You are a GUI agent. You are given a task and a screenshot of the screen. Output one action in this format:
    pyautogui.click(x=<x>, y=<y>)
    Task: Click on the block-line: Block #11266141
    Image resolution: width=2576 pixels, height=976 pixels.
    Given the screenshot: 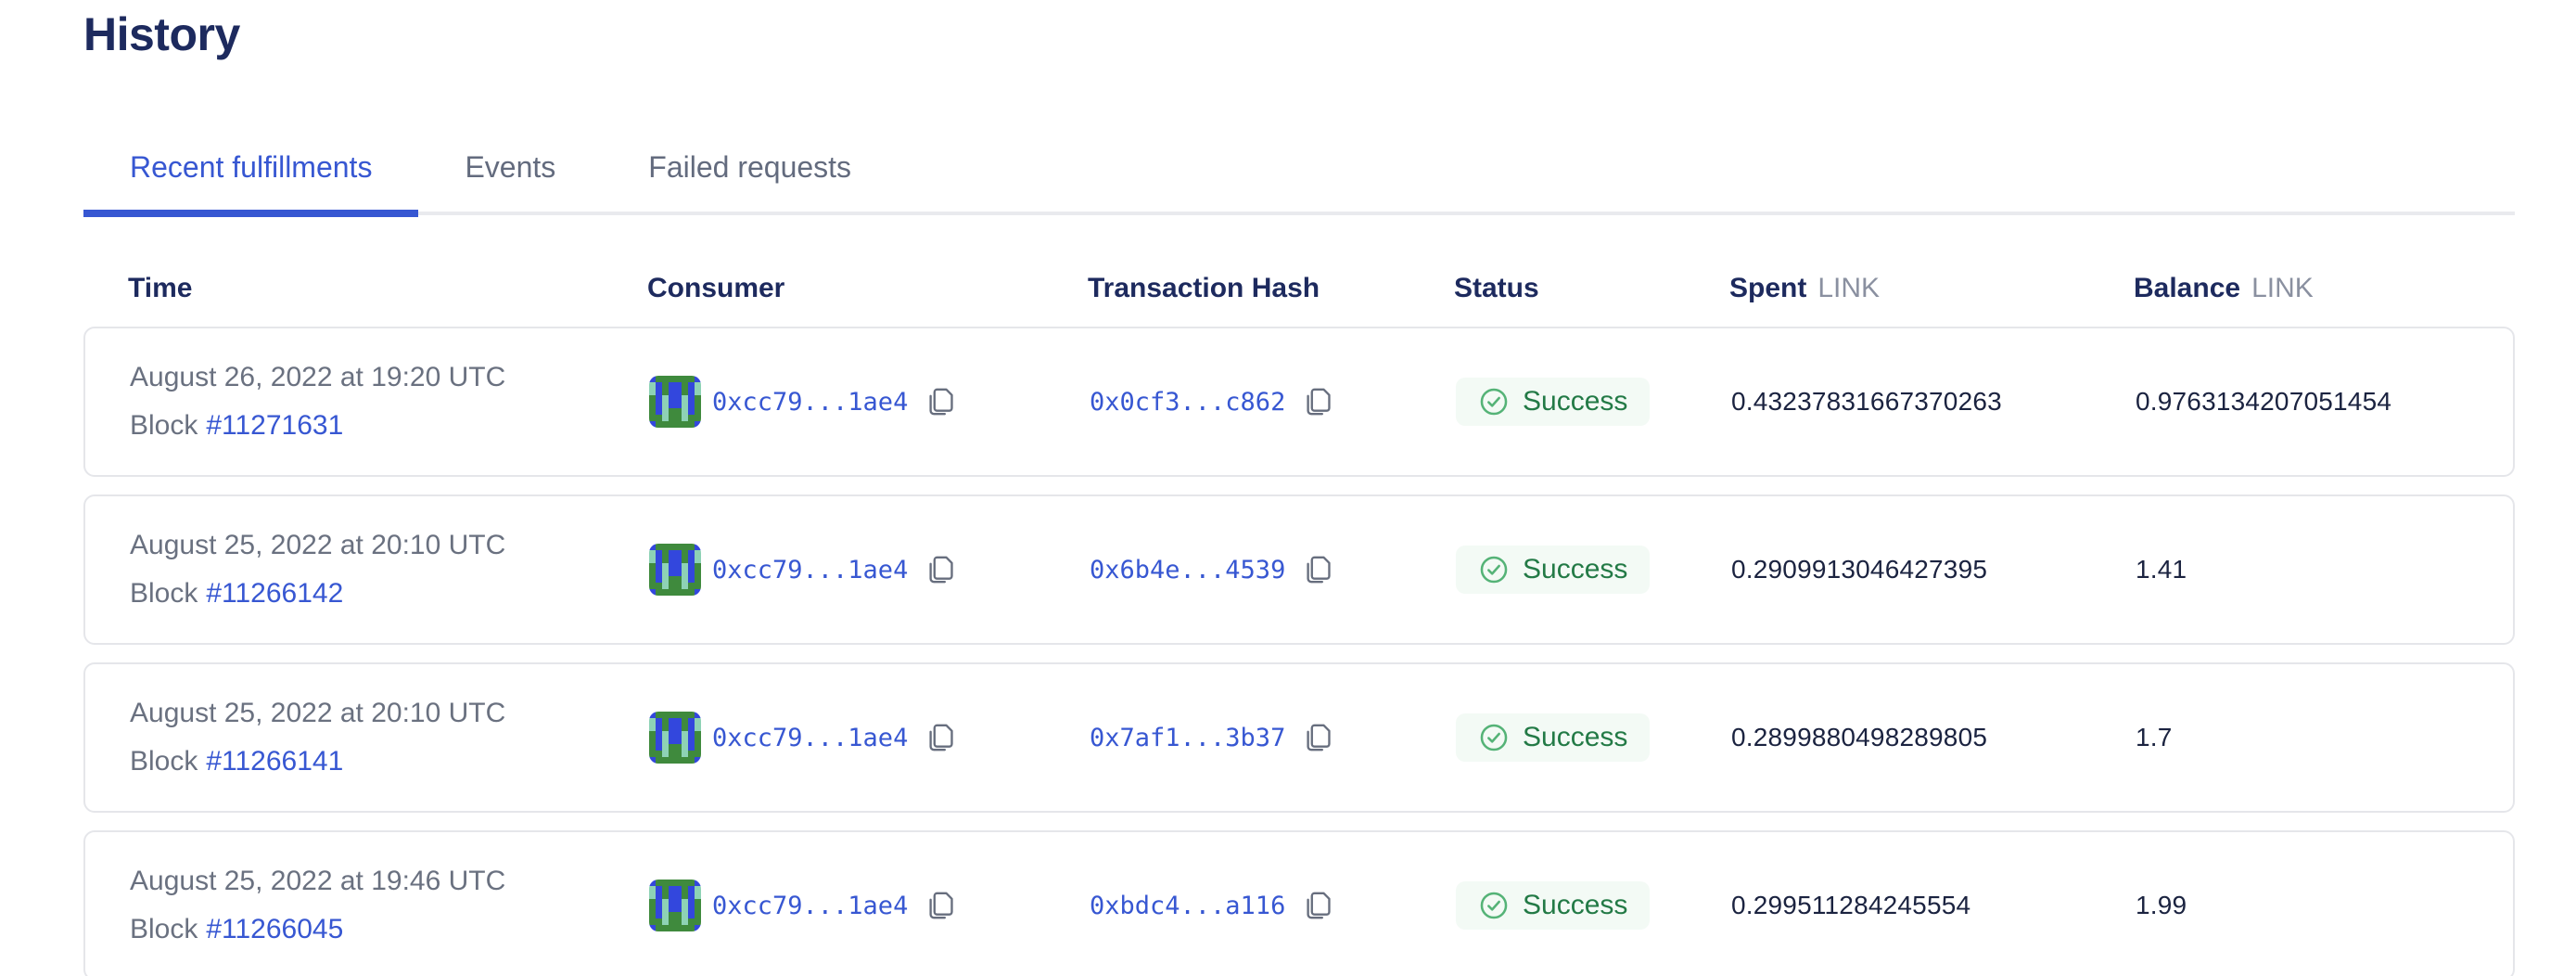 What is the action you would take?
    pyautogui.click(x=237, y=761)
    